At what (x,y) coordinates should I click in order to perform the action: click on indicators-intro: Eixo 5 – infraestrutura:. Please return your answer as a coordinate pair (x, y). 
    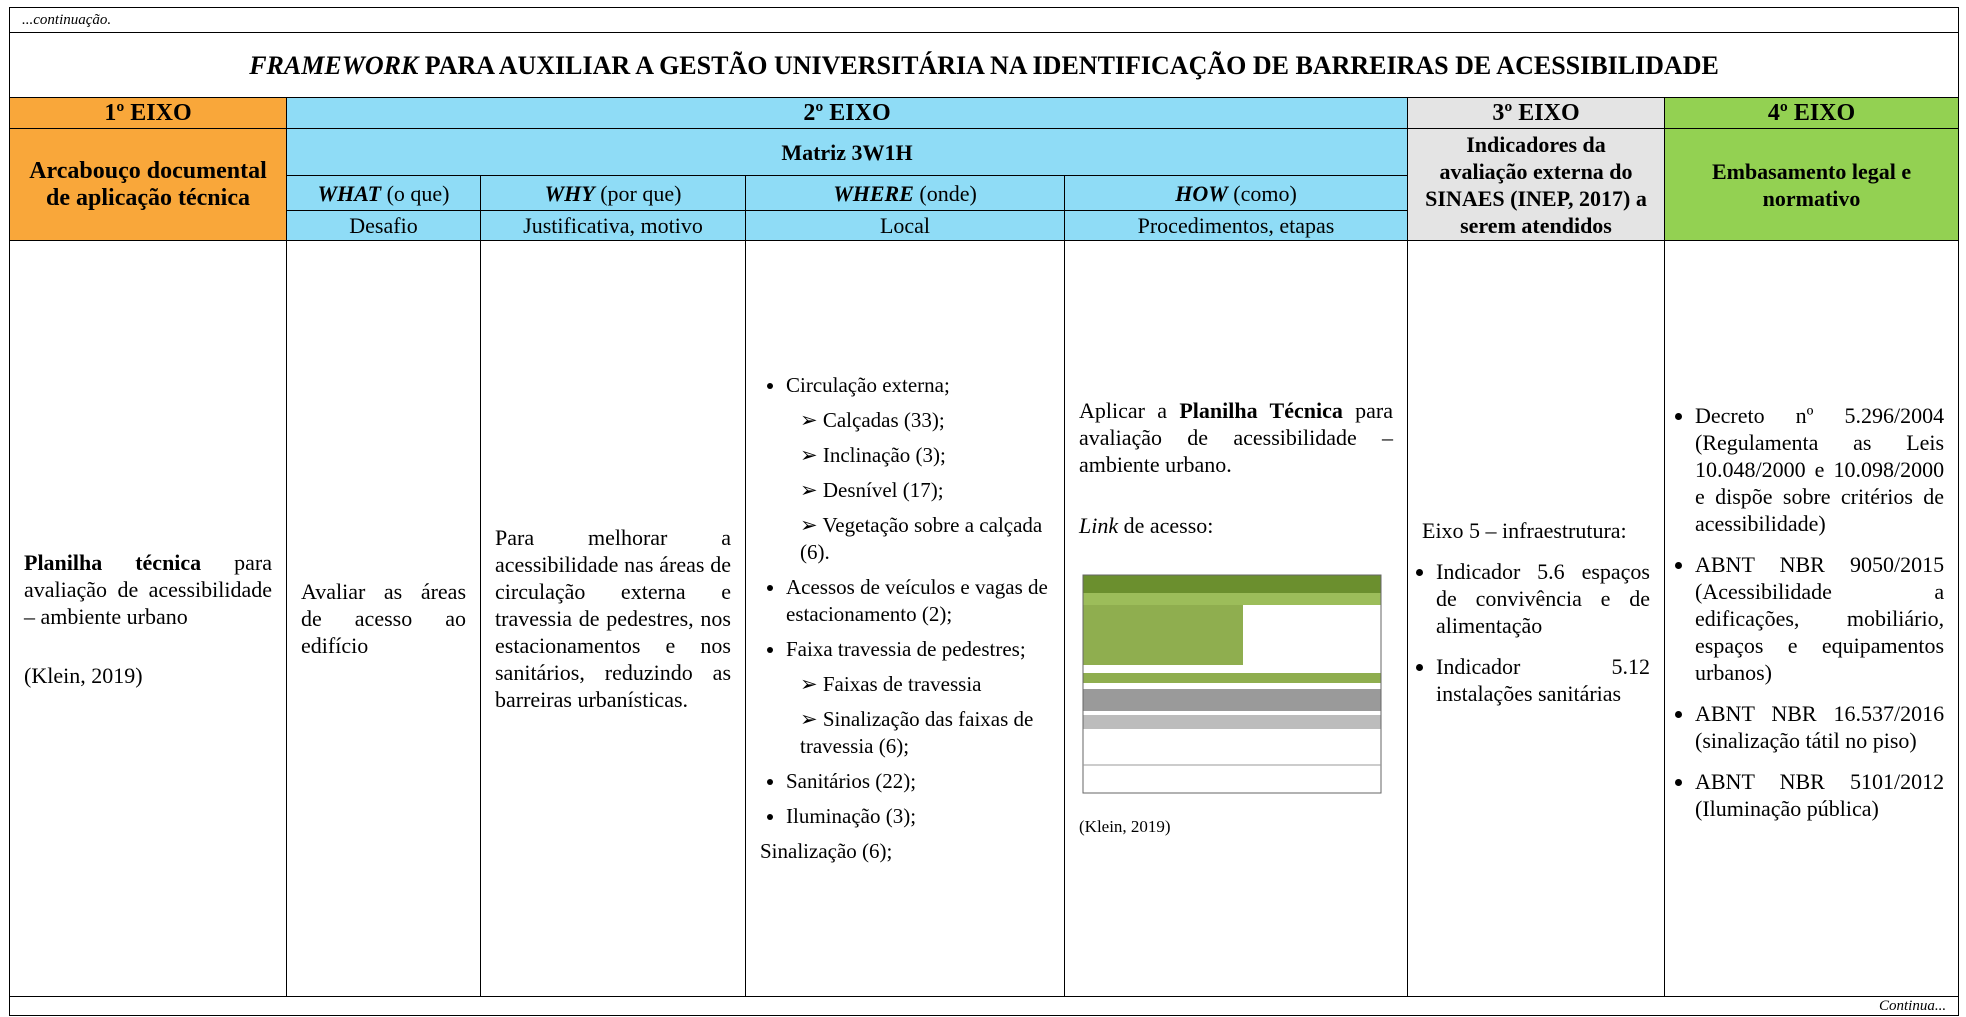
    Looking at the image, I should click on (1524, 530).